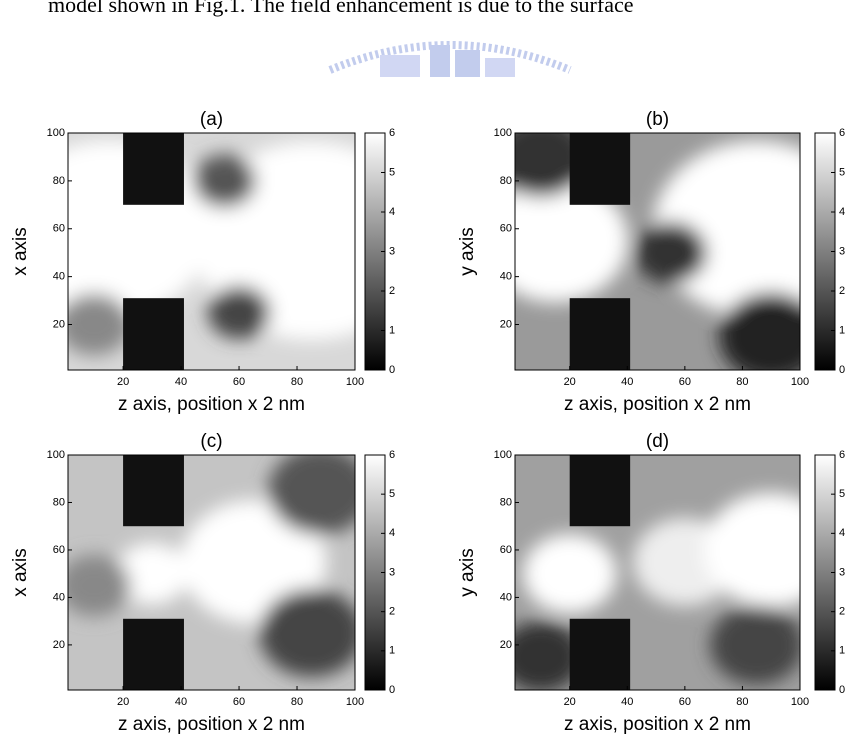 This screenshot has width=850, height=742. What do you see at coordinates (450, 59) in the screenshot?
I see `watermark-logo` at bounding box center [450, 59].